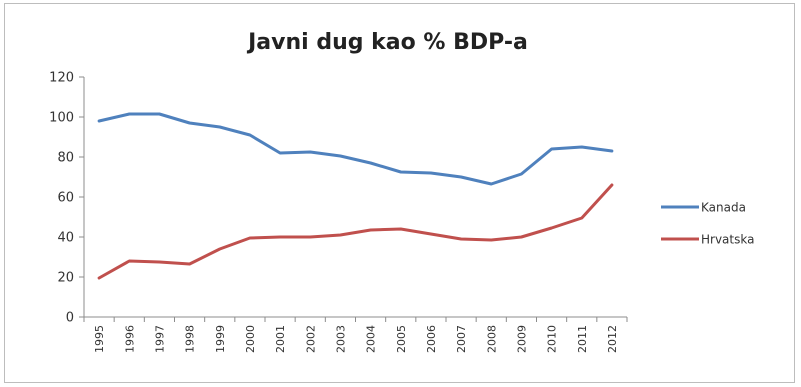  Describe the element at coordinates (431, 339) in the screenshot. I see `x-tick-label: 2006` at that location.